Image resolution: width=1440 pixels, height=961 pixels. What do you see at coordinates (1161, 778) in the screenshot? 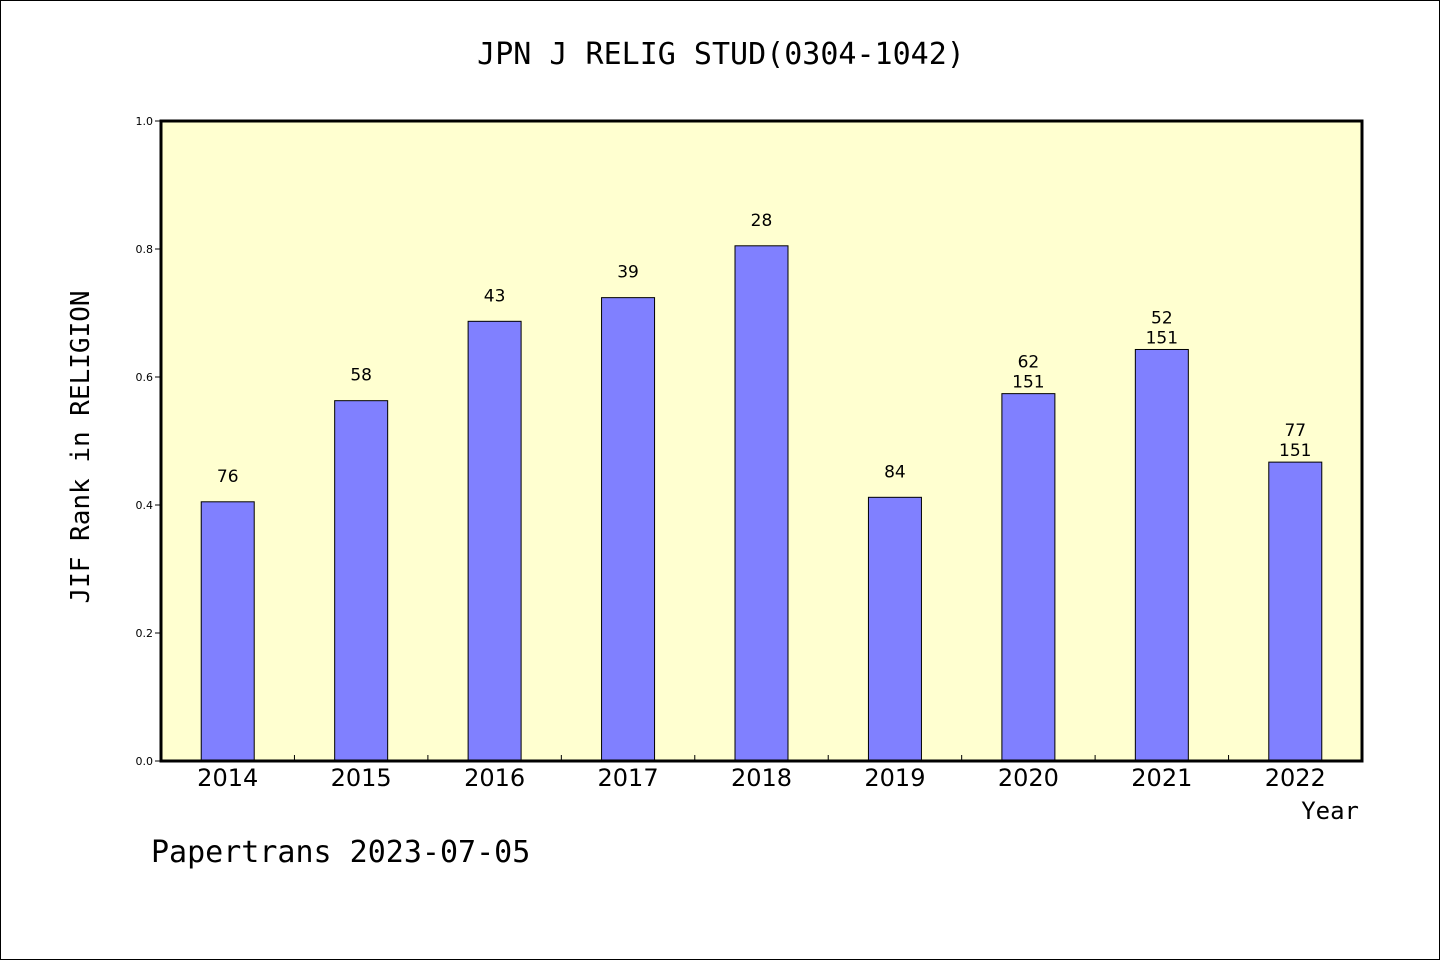
I see `x-tick-label: 2021` at bounding box center [1161, 778].